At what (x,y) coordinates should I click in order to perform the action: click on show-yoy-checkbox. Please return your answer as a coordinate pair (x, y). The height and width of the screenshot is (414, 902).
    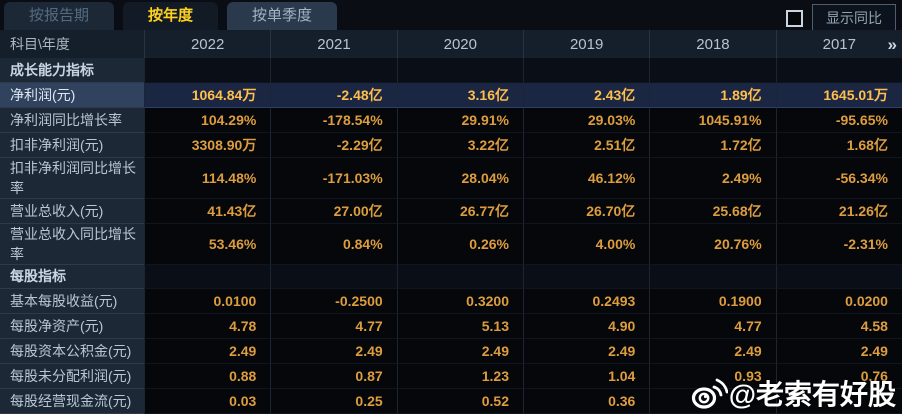
    Looking at the image, I should click on (794, 18).